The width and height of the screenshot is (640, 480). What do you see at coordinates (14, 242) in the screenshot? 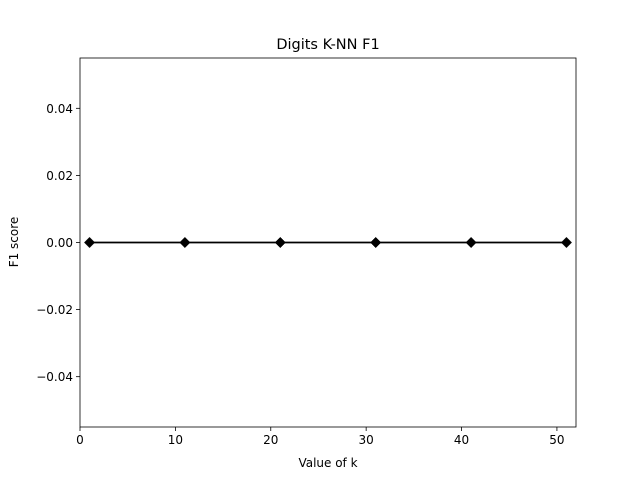
I see `y-axis-label: F1 score` at bounding box center [14, 242].